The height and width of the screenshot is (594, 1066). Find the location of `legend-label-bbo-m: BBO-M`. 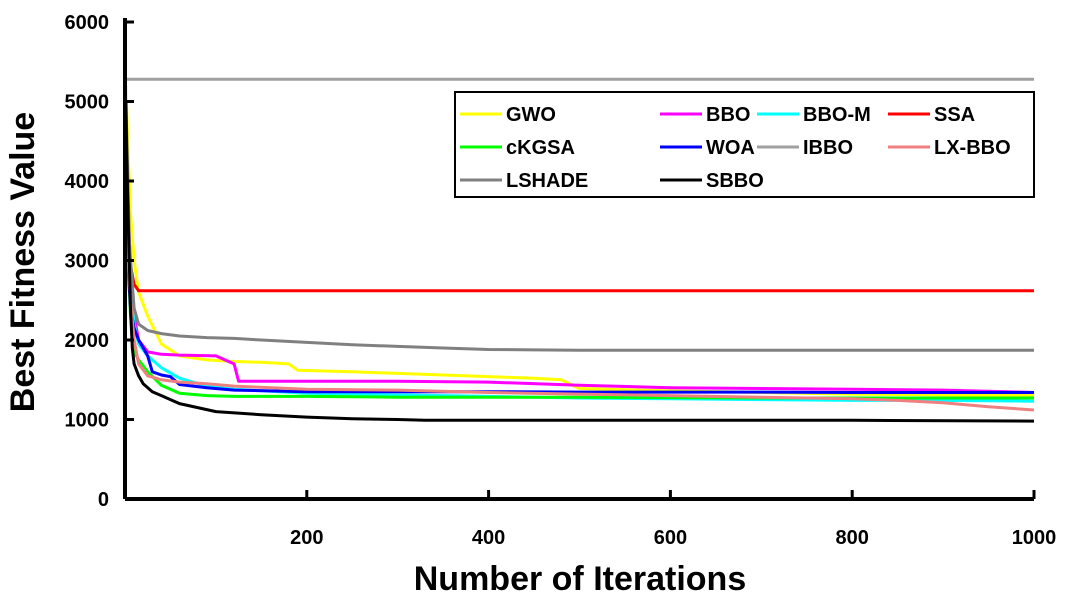

legend-label-bbo-m: BBO-M is located at coordinates (837, 115).